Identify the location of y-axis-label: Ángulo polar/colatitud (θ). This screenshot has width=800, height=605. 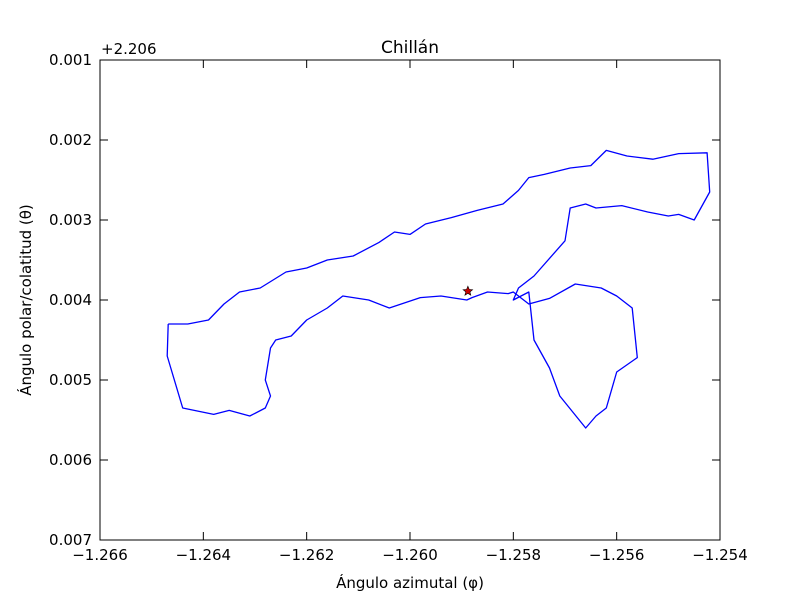
(25, 300).